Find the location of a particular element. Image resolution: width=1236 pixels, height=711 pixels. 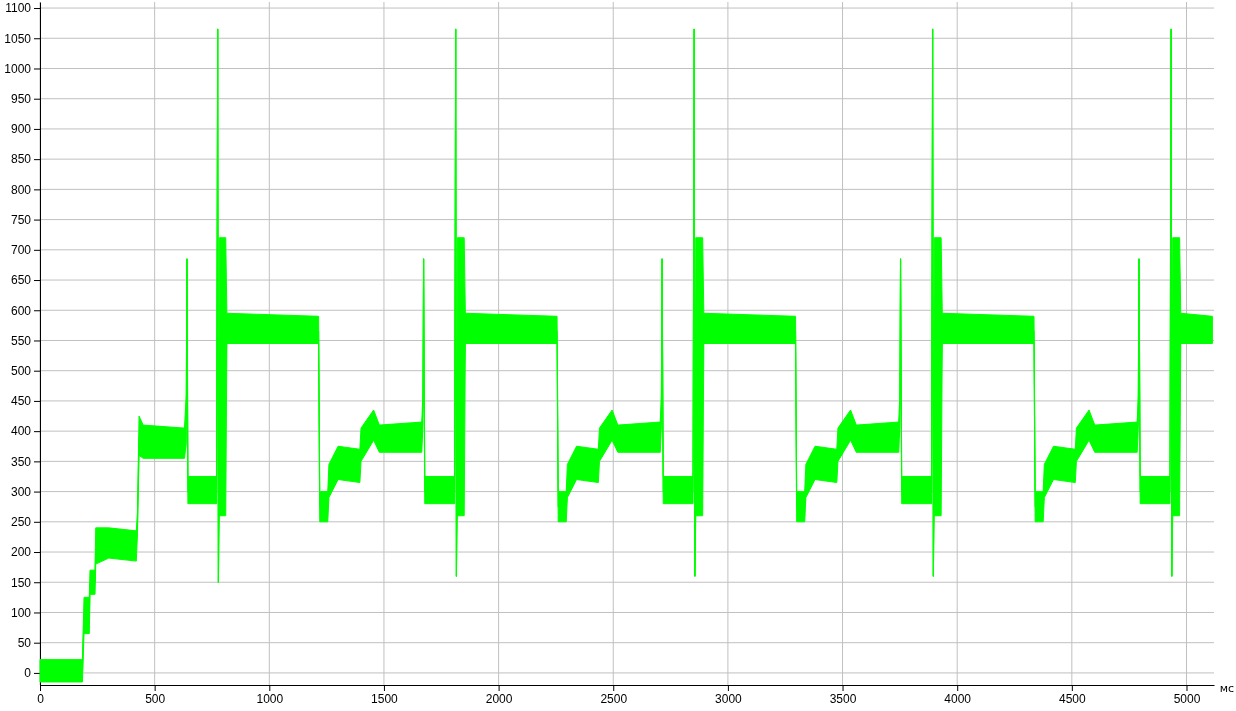

y-tick-label: 600 is located at coordinates (21, 310).